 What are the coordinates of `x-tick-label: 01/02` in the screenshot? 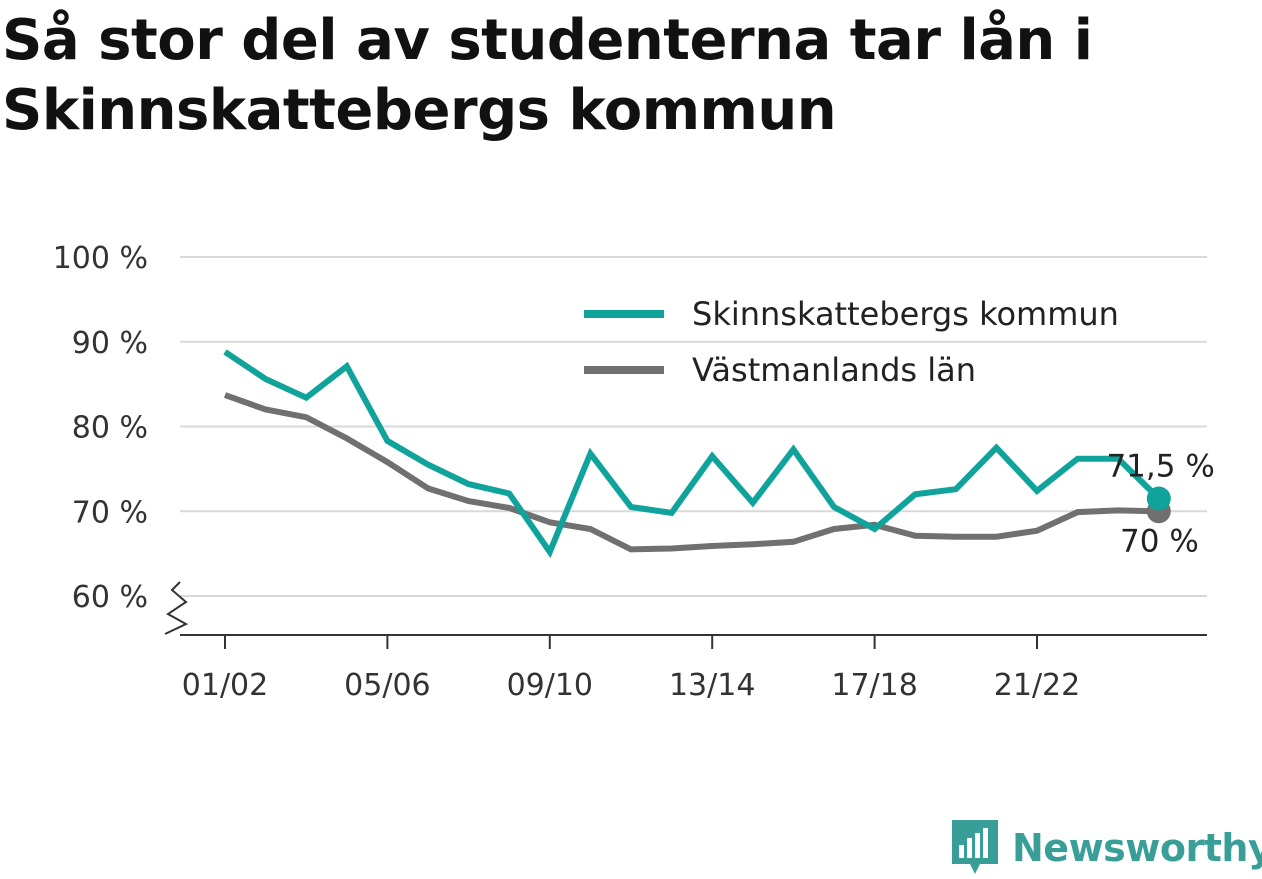 It's located at (225, 685).